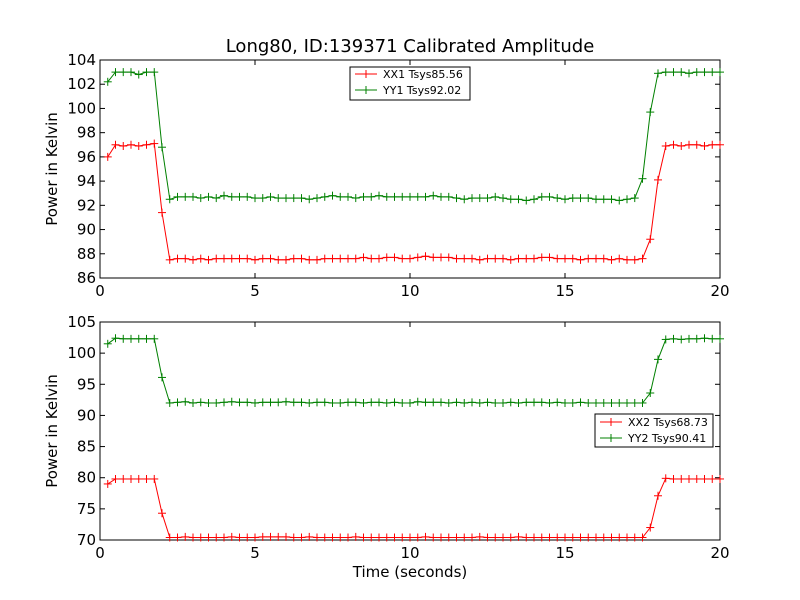 Image resolution: width=800 pixels, height=600 pixels. Describe the element at coordinates (86, 278) in the screenshot. I see `y-tick-label: 86` at that location.